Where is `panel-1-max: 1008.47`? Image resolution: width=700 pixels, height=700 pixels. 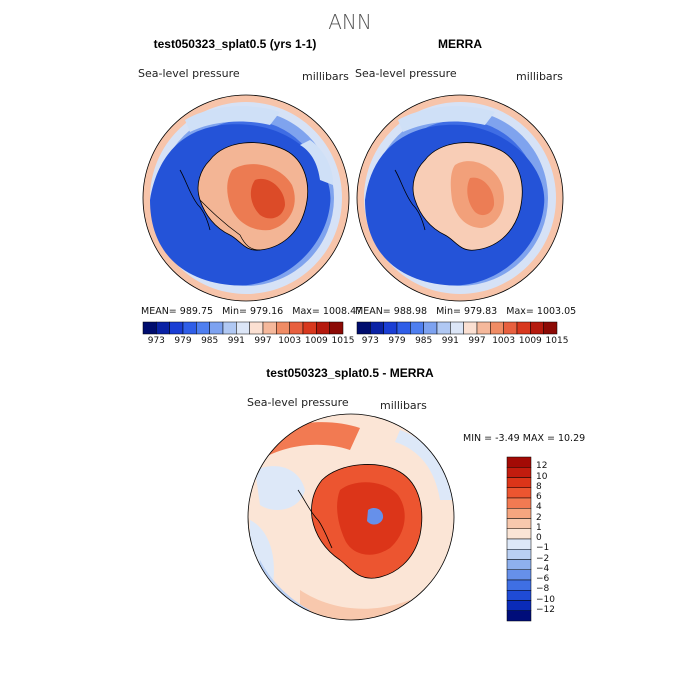 panel-1-max: 1008.47 is located at coordinates (342, 311).